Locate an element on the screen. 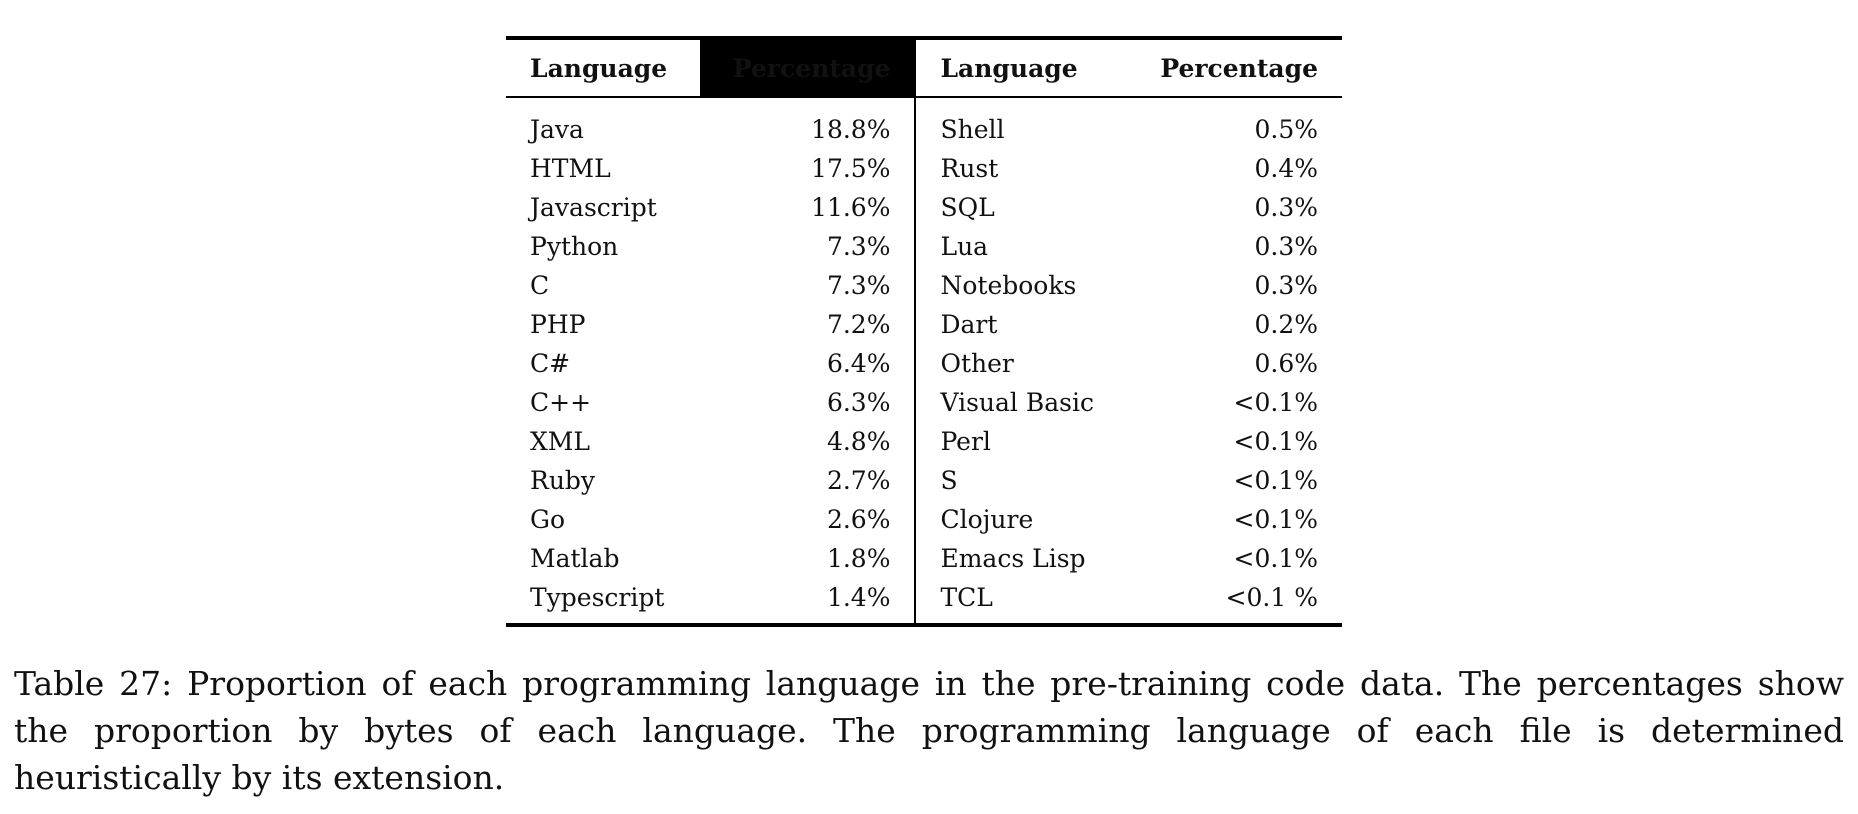  percentage-cell: 17.5% is located at coordinates (808, 168).